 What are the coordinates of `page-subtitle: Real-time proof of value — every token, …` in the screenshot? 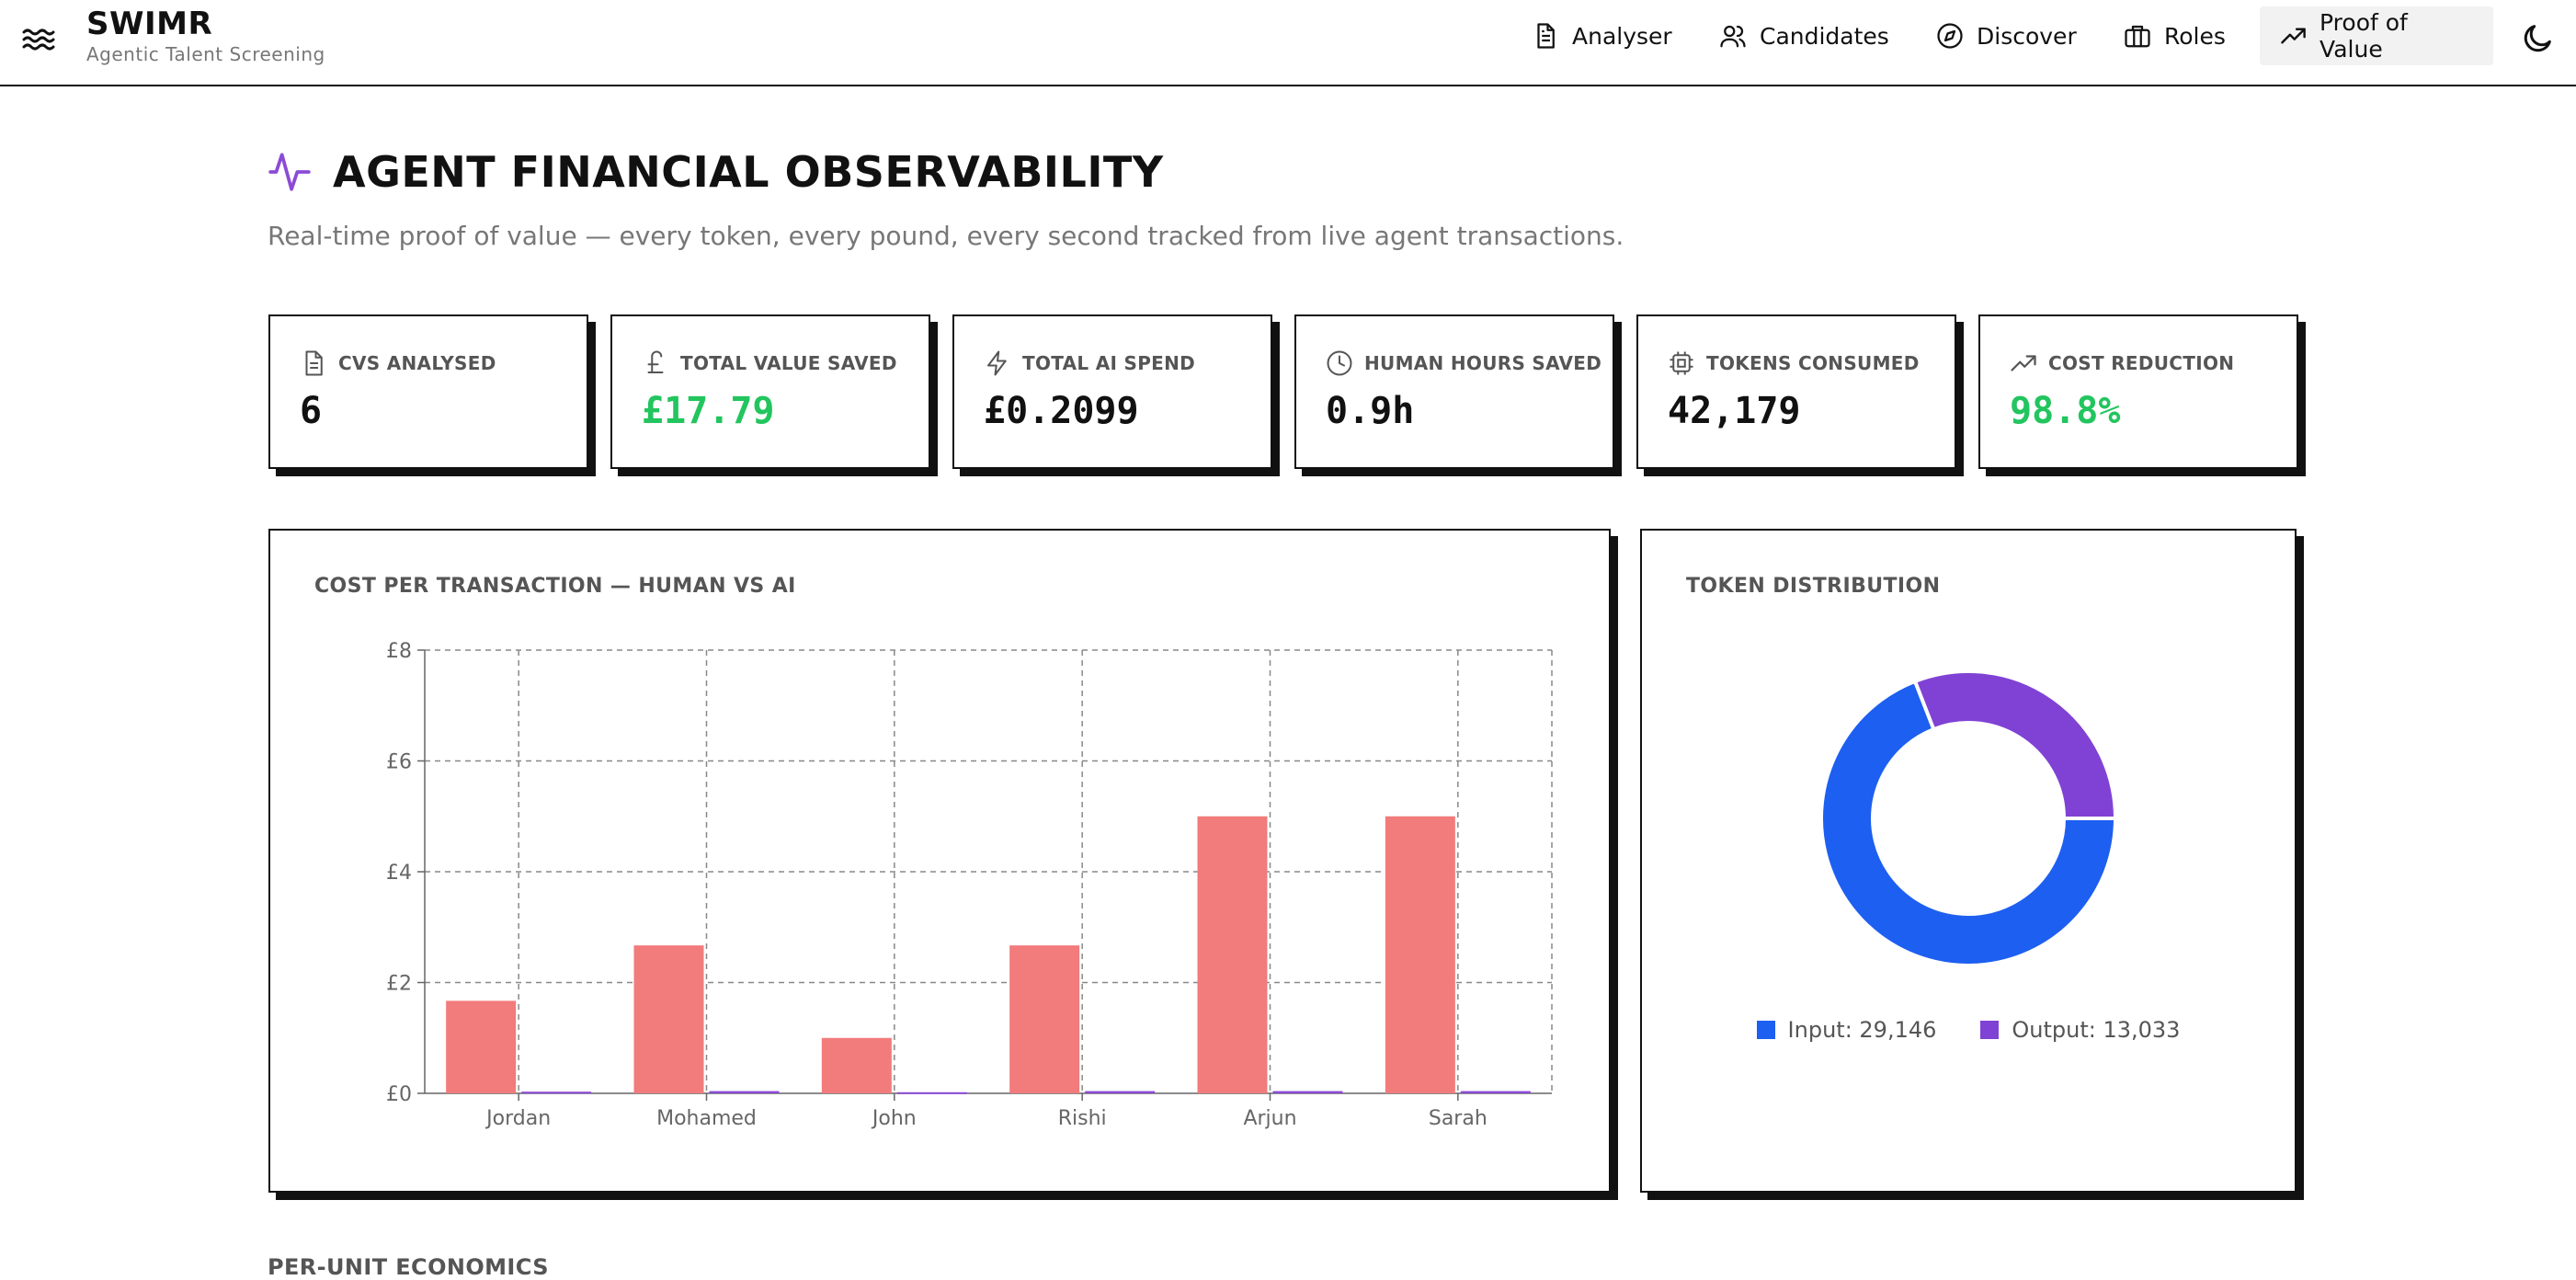 It's located at (946, 236).